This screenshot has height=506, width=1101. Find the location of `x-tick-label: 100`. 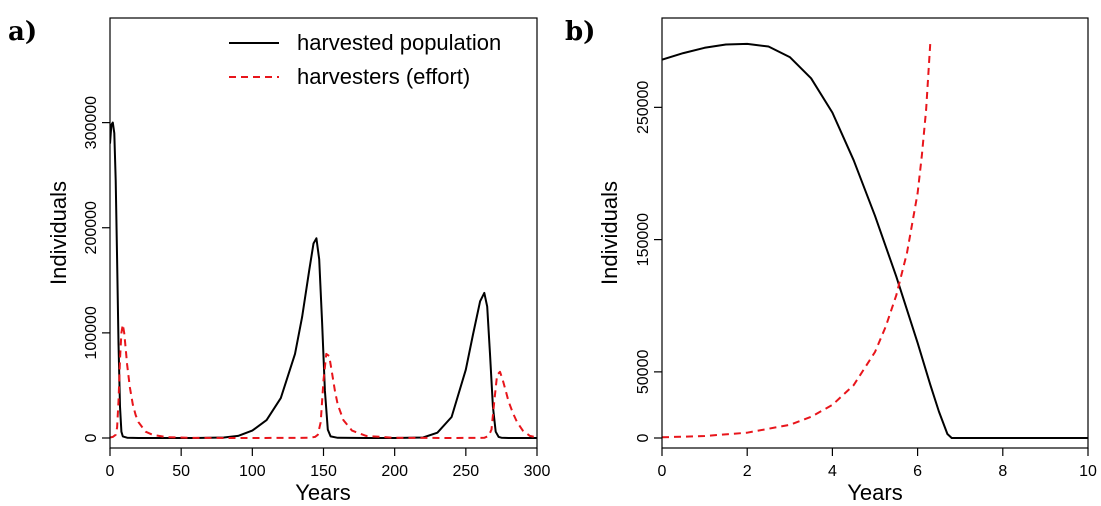

x-tick-label: 100 is located at coordinates (252, 471).